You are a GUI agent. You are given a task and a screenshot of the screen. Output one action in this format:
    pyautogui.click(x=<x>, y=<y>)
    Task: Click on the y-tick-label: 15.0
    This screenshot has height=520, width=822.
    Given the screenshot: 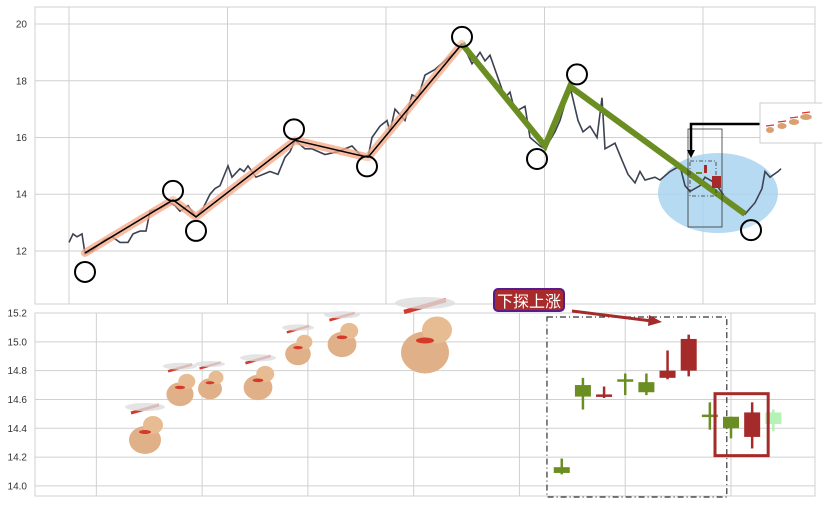 What is the action you would take?
    pyautogui.click(x=18, y=342)
    